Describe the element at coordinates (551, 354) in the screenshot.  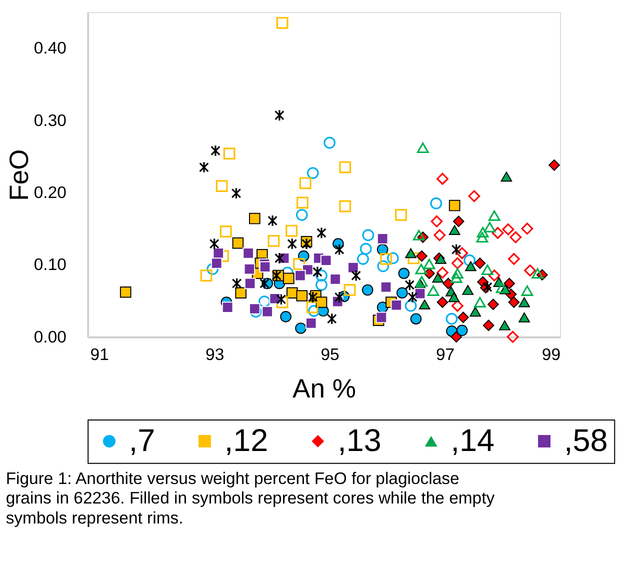
I see `x-tick-label: 99` at that location.